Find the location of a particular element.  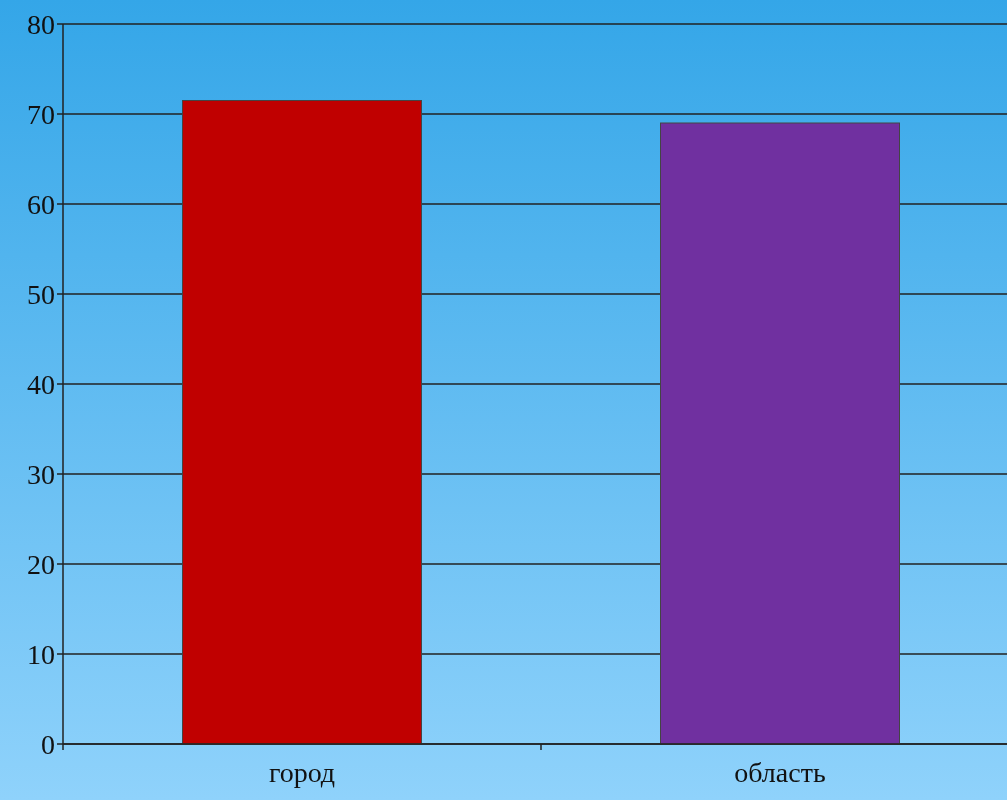

x-tick-label: область is located at coordinates (780, 772).